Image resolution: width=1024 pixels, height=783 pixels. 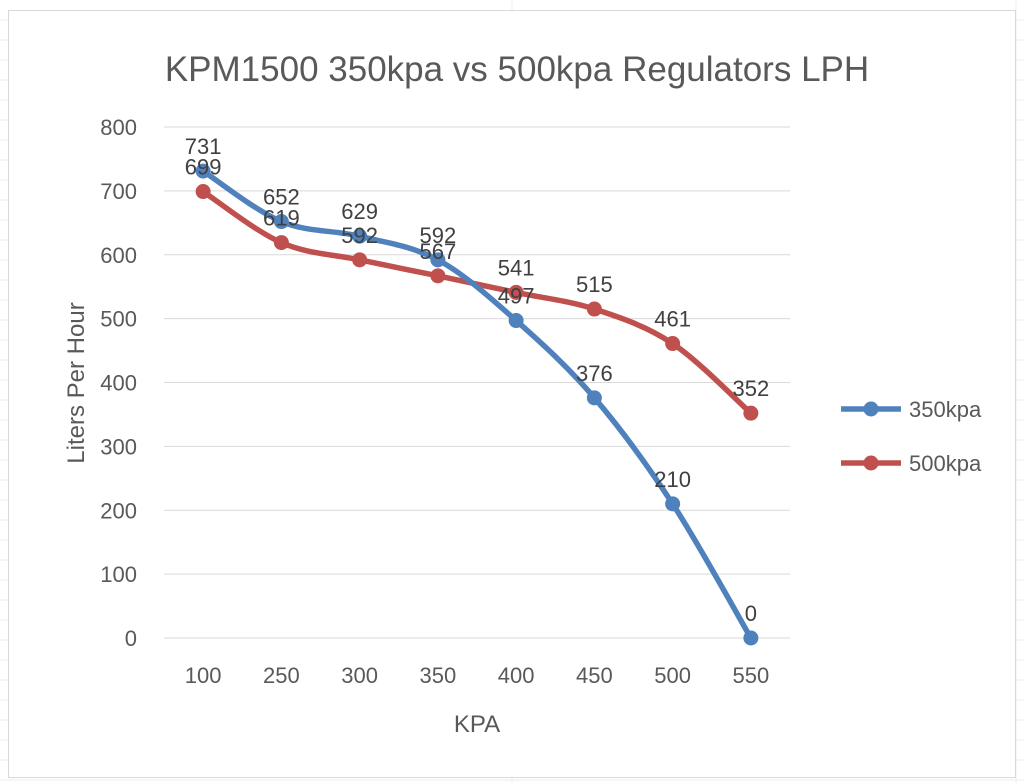 I want to click on x-tick-label: 250, so click(x=281, y=675).